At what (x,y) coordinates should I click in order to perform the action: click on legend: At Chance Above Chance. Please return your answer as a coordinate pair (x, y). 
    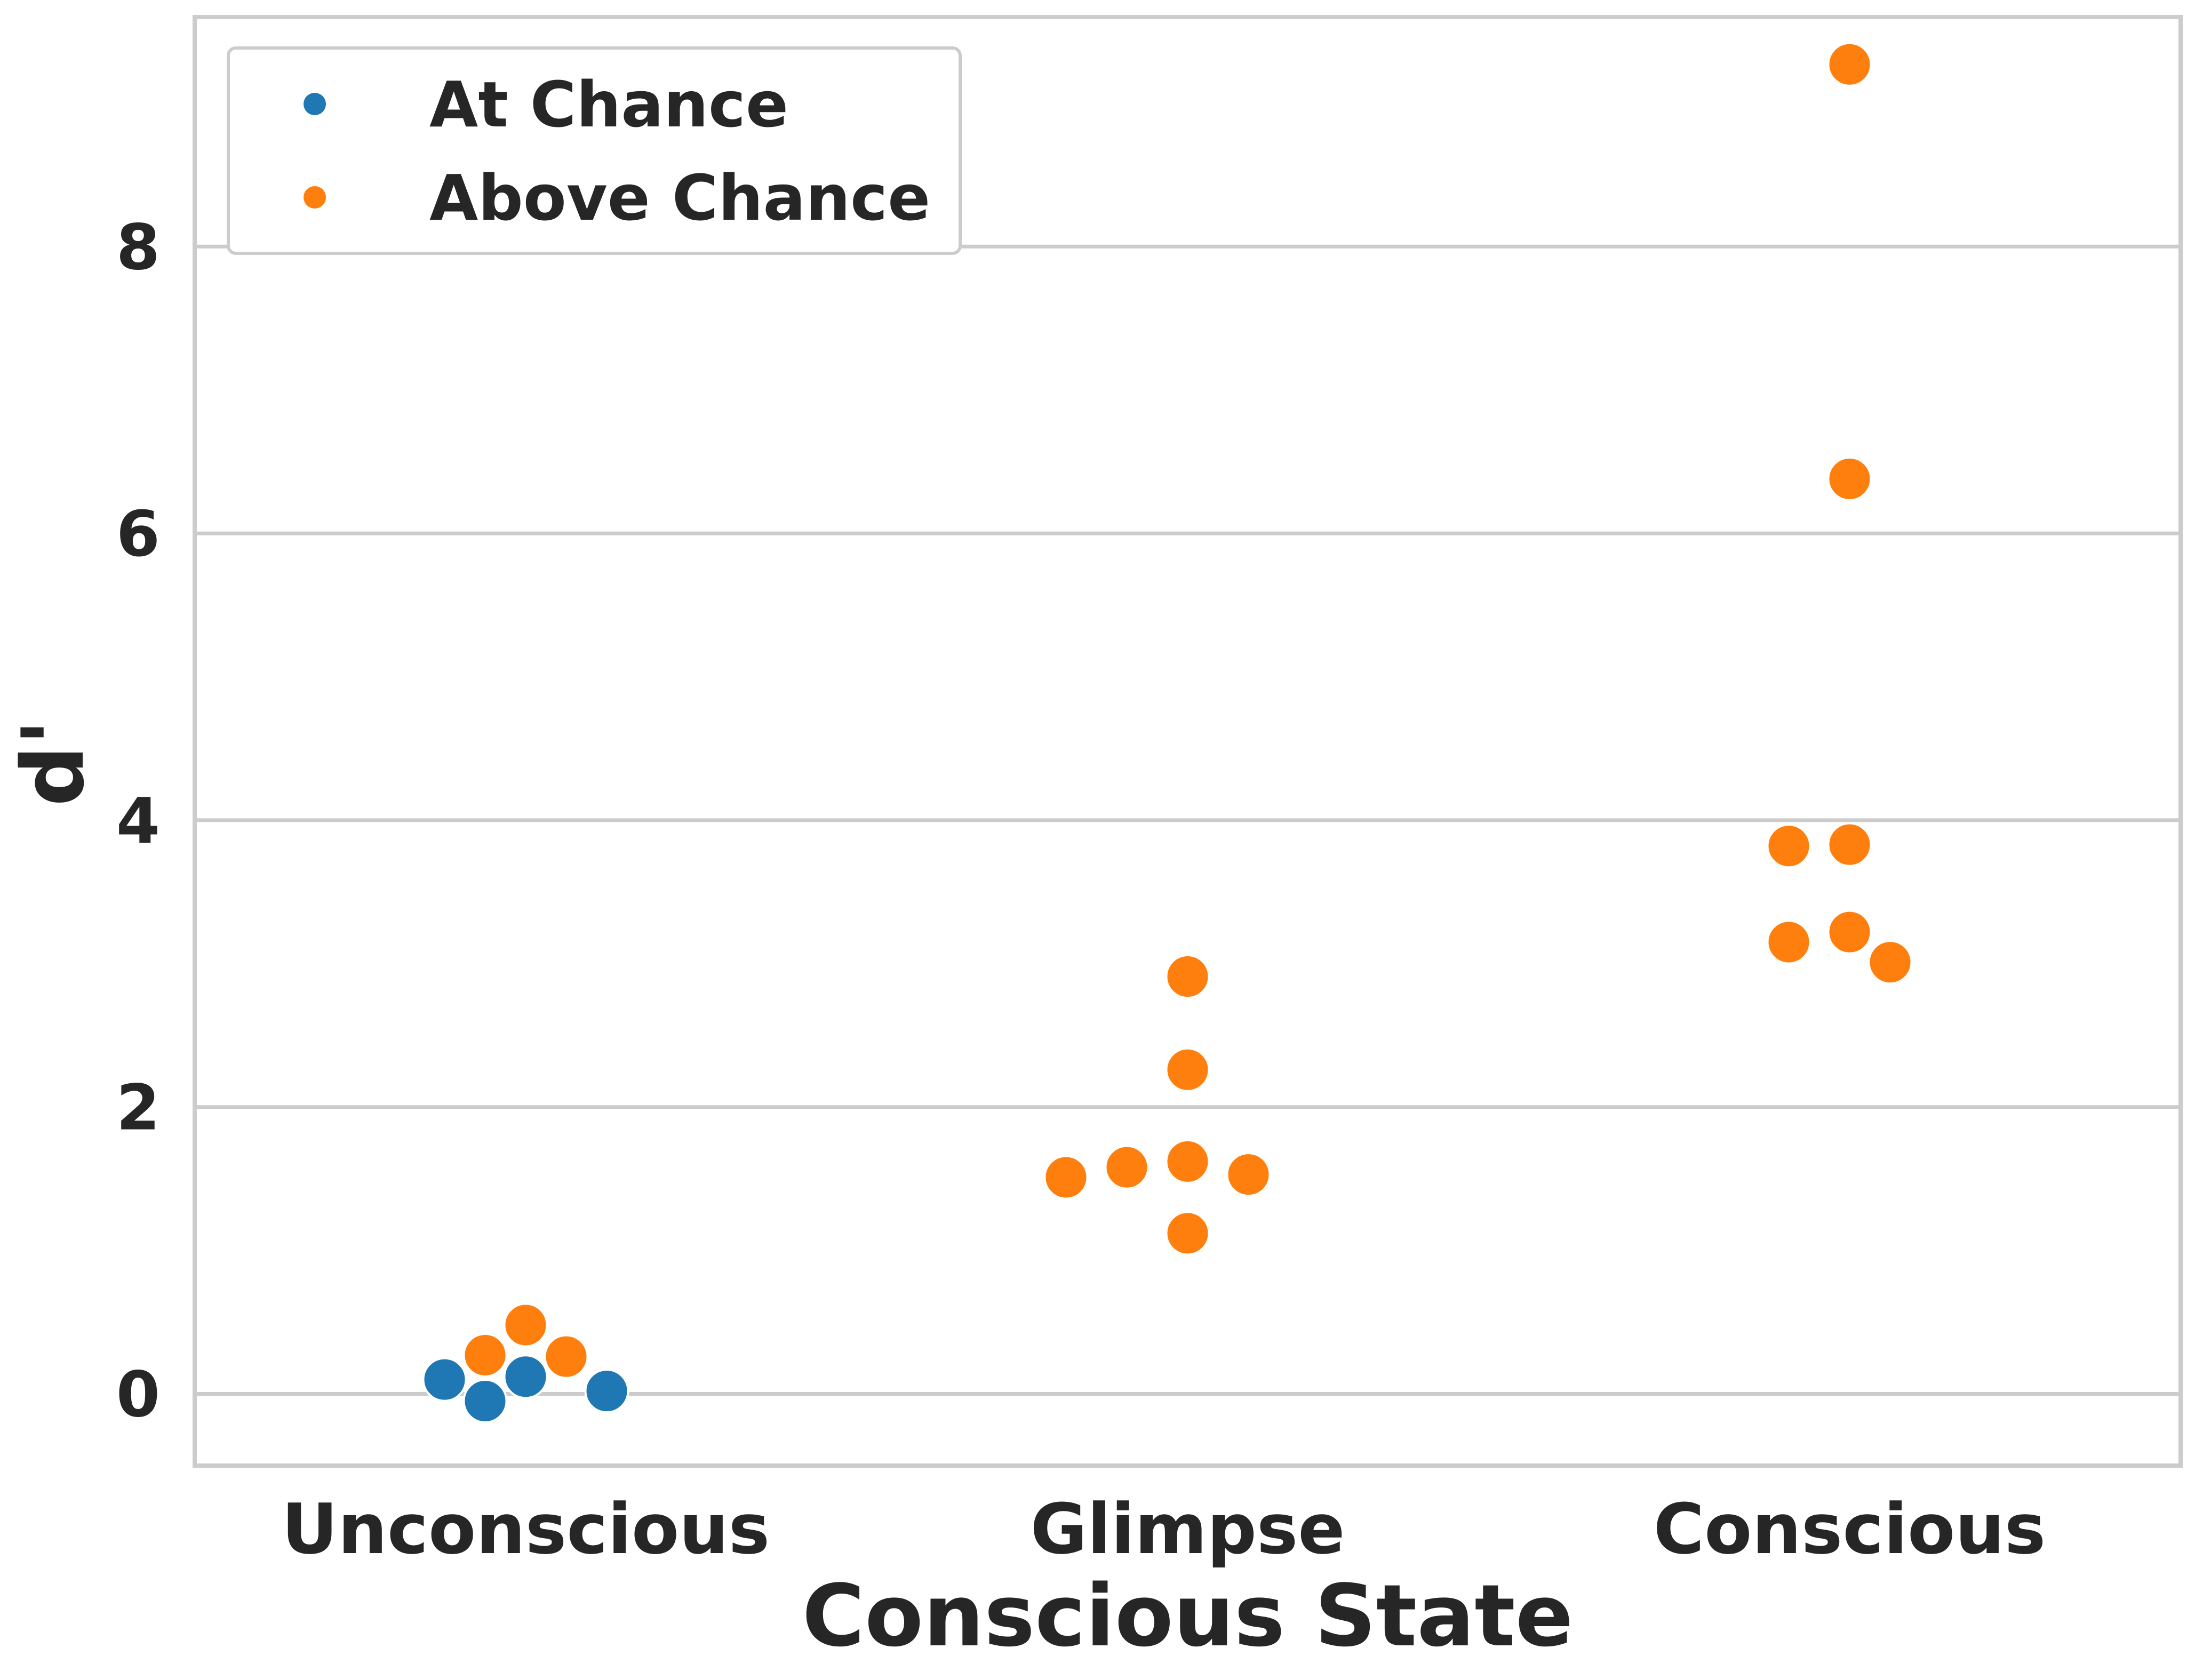
    Looking at the image, I should click on (594, 150).